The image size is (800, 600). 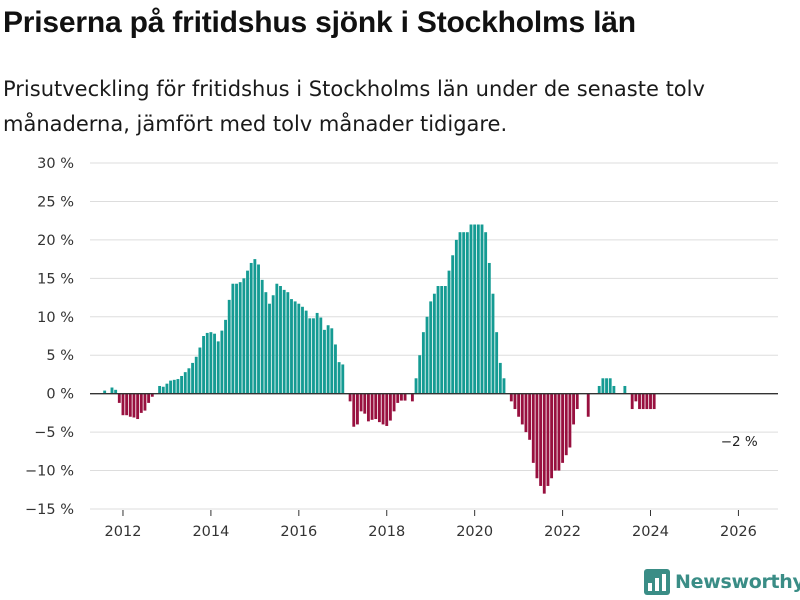 What do you see at coordinates (60, 356) in the screenshot?
I see `y-tick-label: 5 %` at bounding box center [60, 356].